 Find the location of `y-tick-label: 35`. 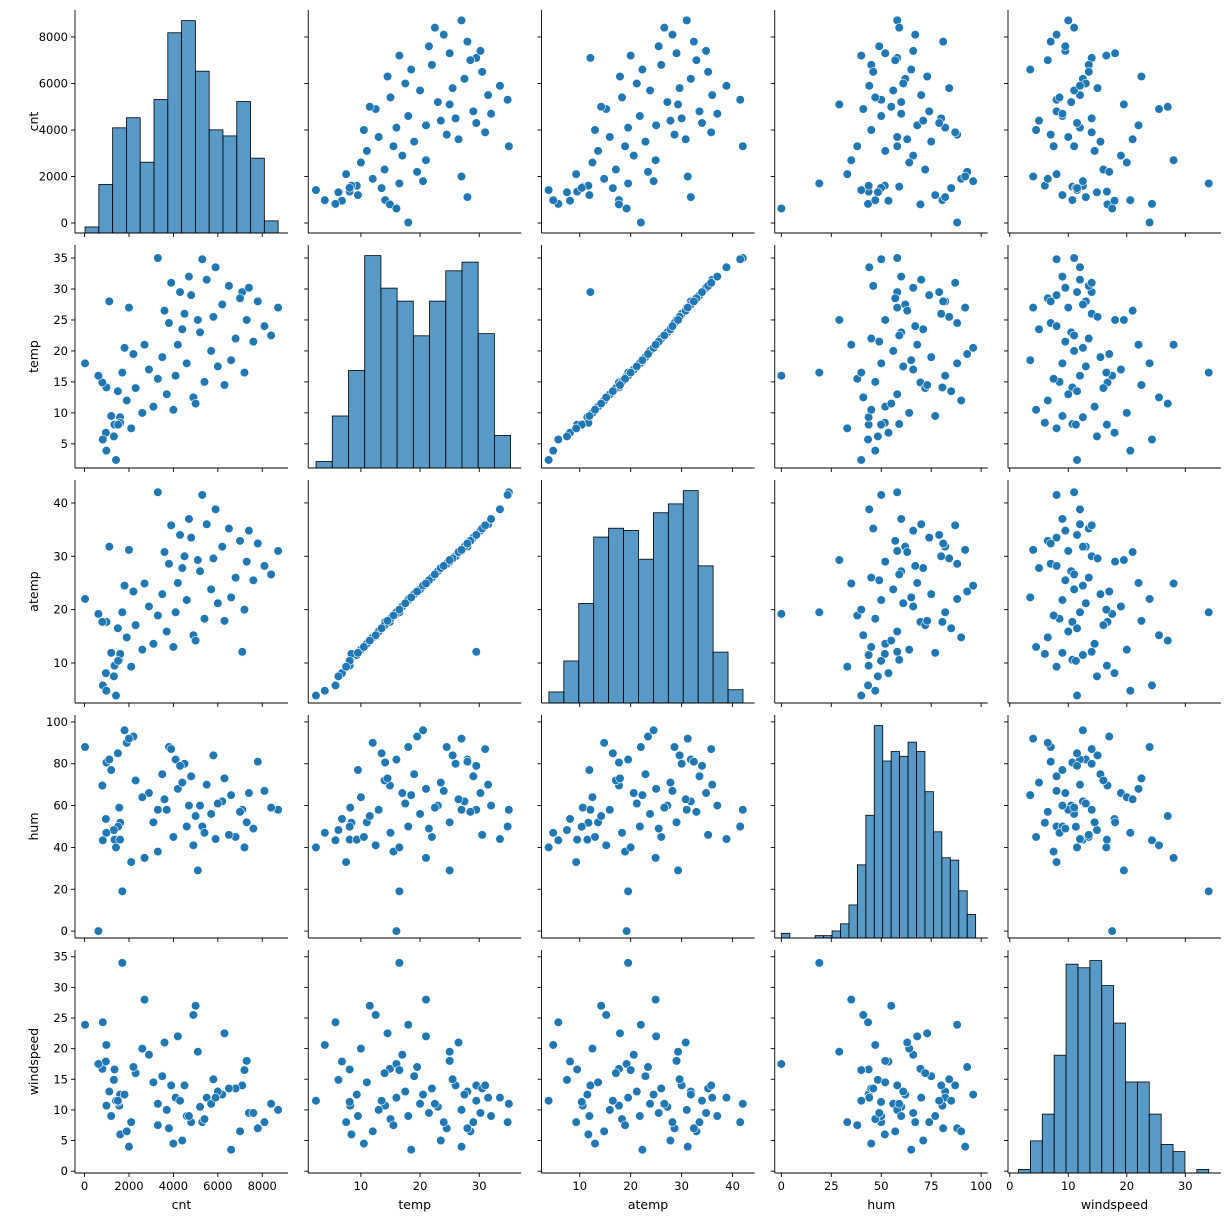

y-tick-label: 35 is located at coordinates (60, 957).